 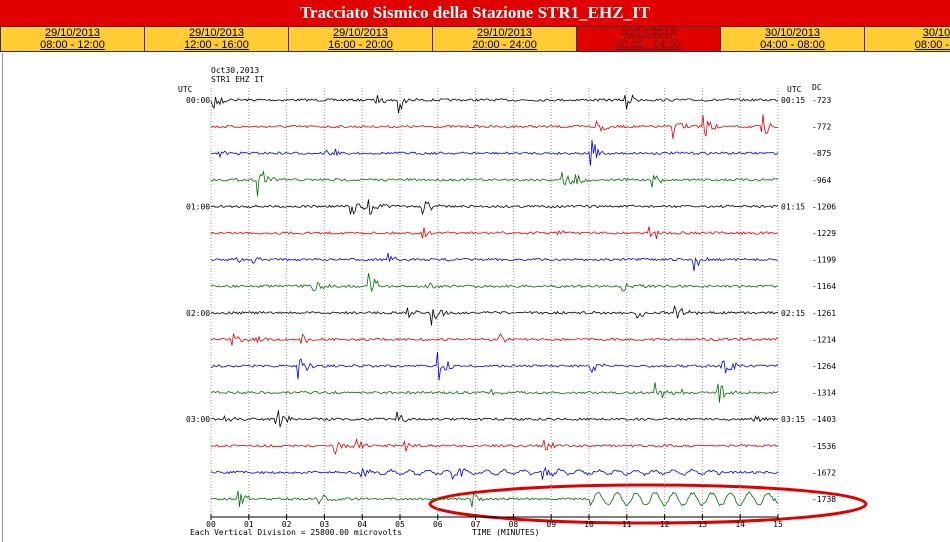 What do you see at coordinates (824, 339) in the screenshot?
I see `dc-value: -1214` at bounding box center [824, 339].